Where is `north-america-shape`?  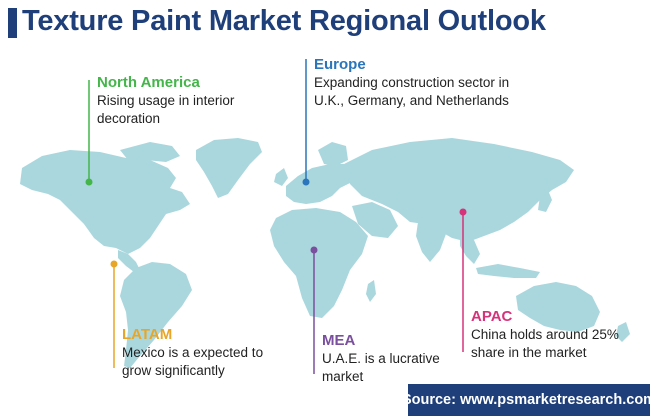
north-america-shape is located at coordinates (105, 202).